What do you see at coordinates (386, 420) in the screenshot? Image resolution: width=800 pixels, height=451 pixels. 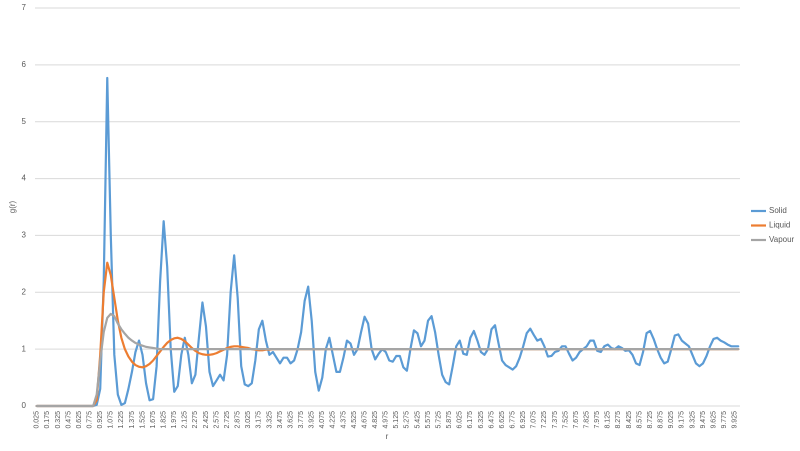 I see `x-tick-label: 4.975` at bounding box center [386, 420].